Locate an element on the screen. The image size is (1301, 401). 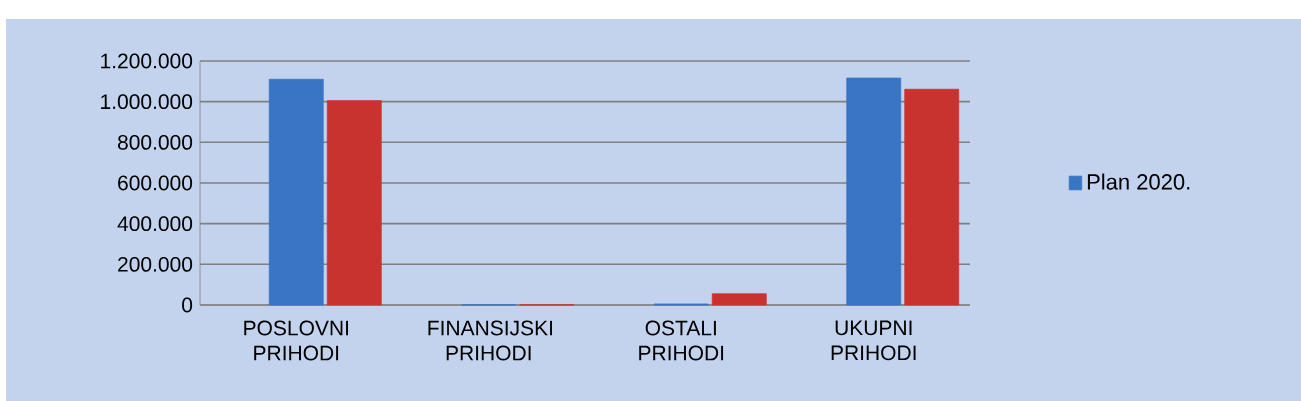
x-tick-label: UKUPNI PRIHODI is located at coordinates (873, 340).